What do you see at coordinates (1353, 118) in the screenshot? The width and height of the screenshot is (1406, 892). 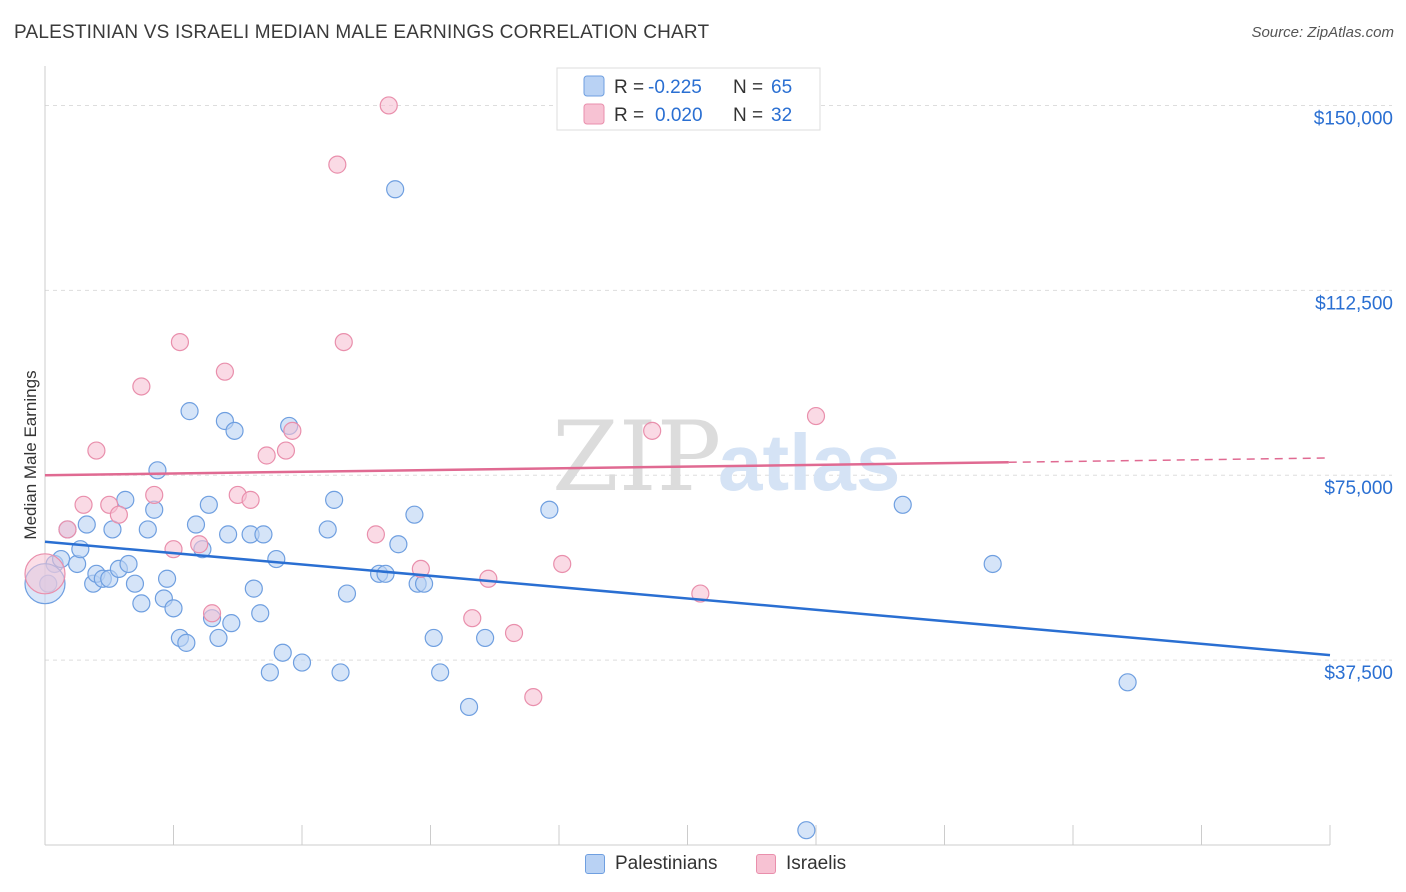 I see `y-tick-label: $150,000` at bounding box center [1353, 118].